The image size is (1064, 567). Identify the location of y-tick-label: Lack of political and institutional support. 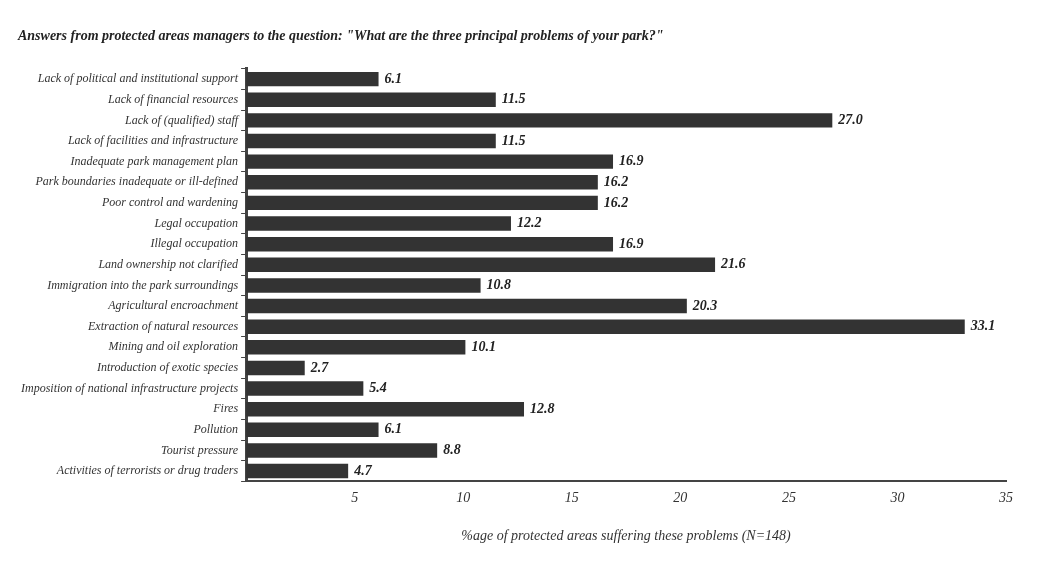
(137, 78).